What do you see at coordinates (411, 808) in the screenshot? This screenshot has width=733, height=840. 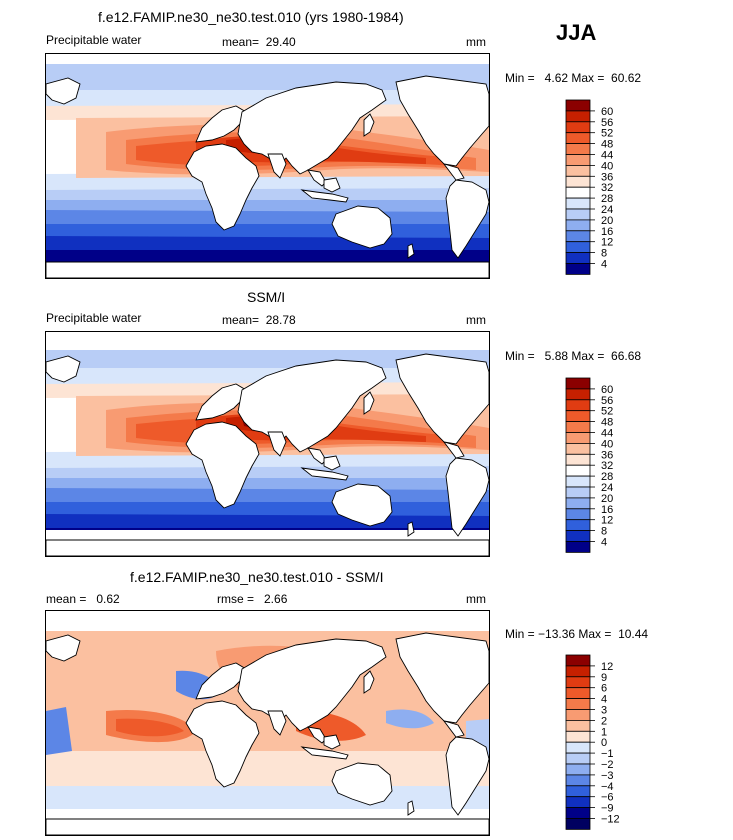 I see `map-3-land-nz` at bounding box center [411, 808].